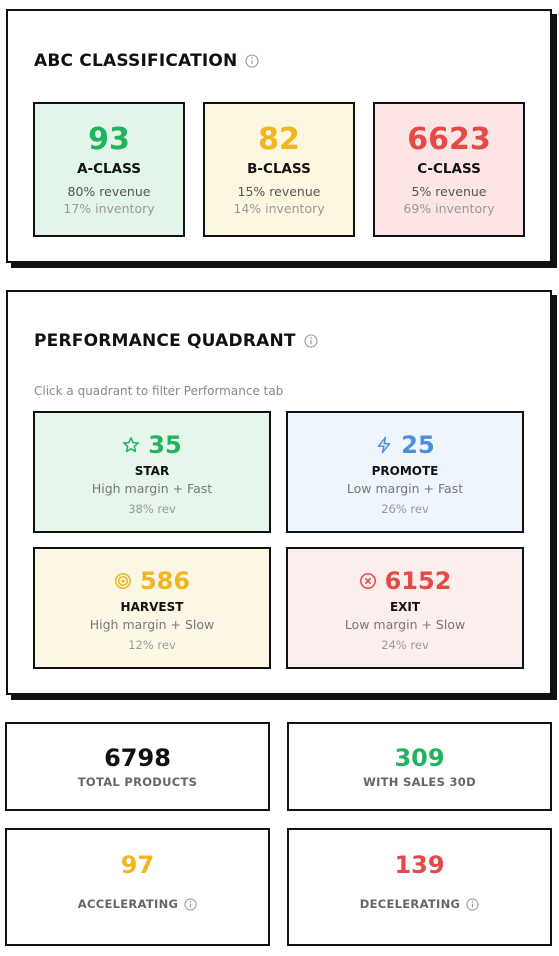 The height and width of the screenshot is (956, 559). Describe the element at coordinates (419, 865) in the screenshot. I see `decelerating-value: 139` at that location.